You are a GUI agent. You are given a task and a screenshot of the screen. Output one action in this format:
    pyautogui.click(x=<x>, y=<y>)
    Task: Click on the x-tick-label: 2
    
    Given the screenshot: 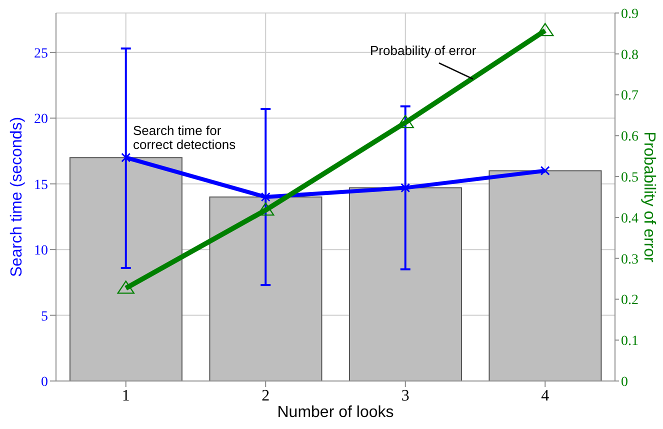 What is the action you would take?
    pyautogui.click(x=266, y=395)
    